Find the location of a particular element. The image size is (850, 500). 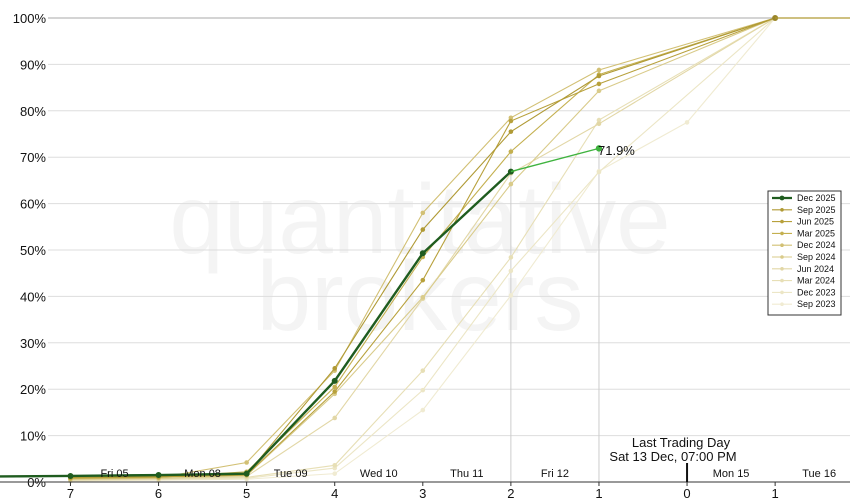

y-tick-label: 20% is located at coordinates (33, 389).